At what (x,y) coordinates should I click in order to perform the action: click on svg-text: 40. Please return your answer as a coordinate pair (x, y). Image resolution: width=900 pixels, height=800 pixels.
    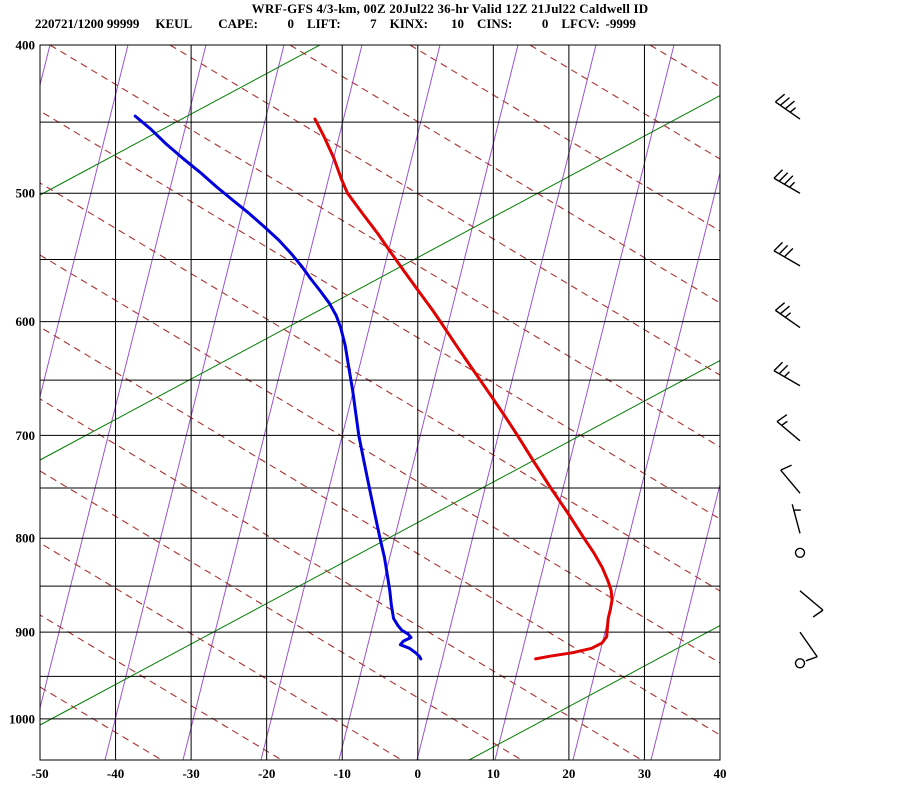
    Looking at the image, I should click on (720, 773).